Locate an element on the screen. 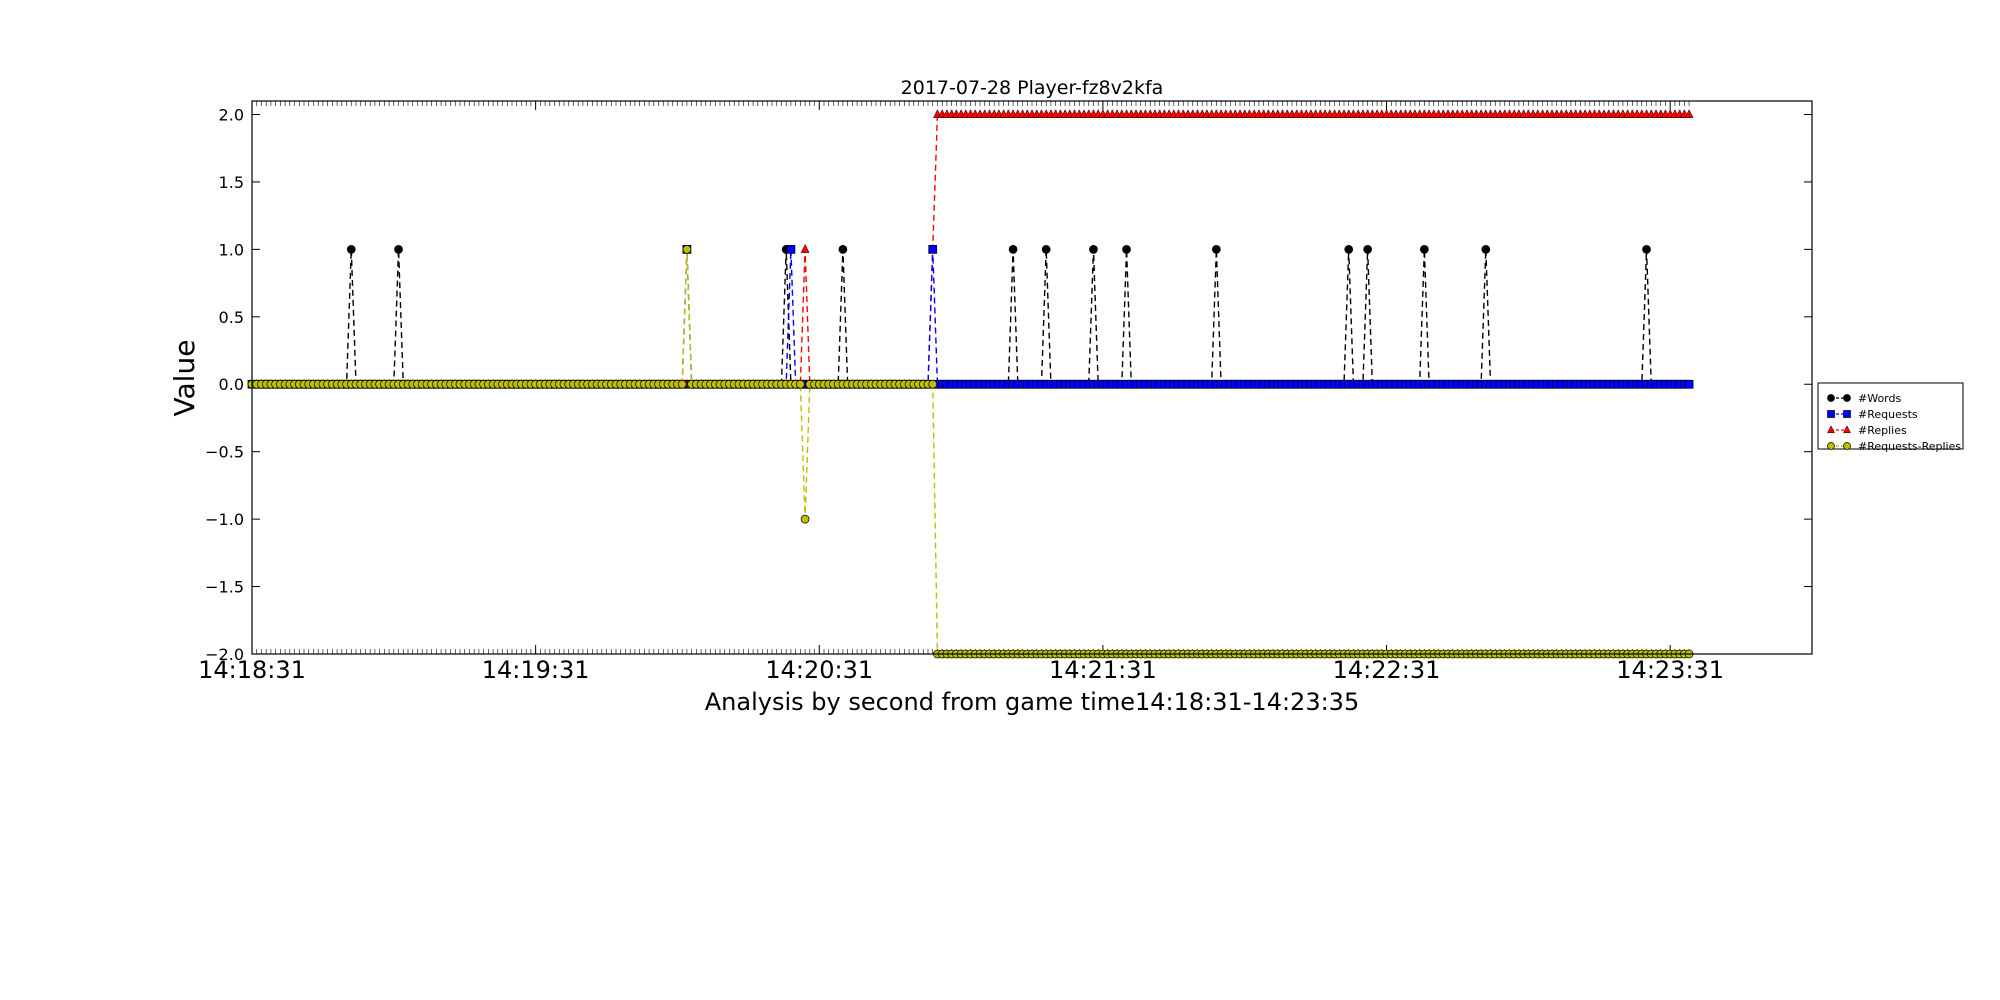 The width and height of the screenshot is (2000, 1000). y-axis-label: Value is located at coordinates (184, 378).